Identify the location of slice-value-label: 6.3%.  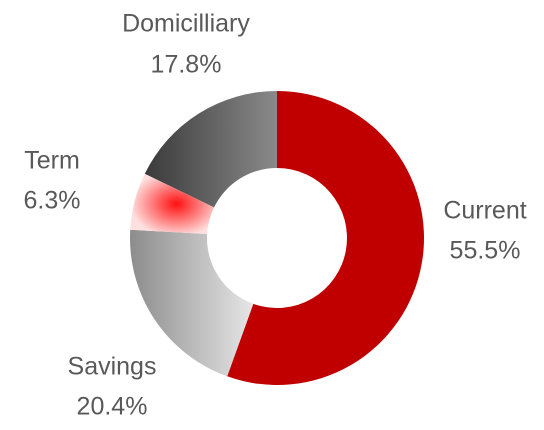
(52, 201).